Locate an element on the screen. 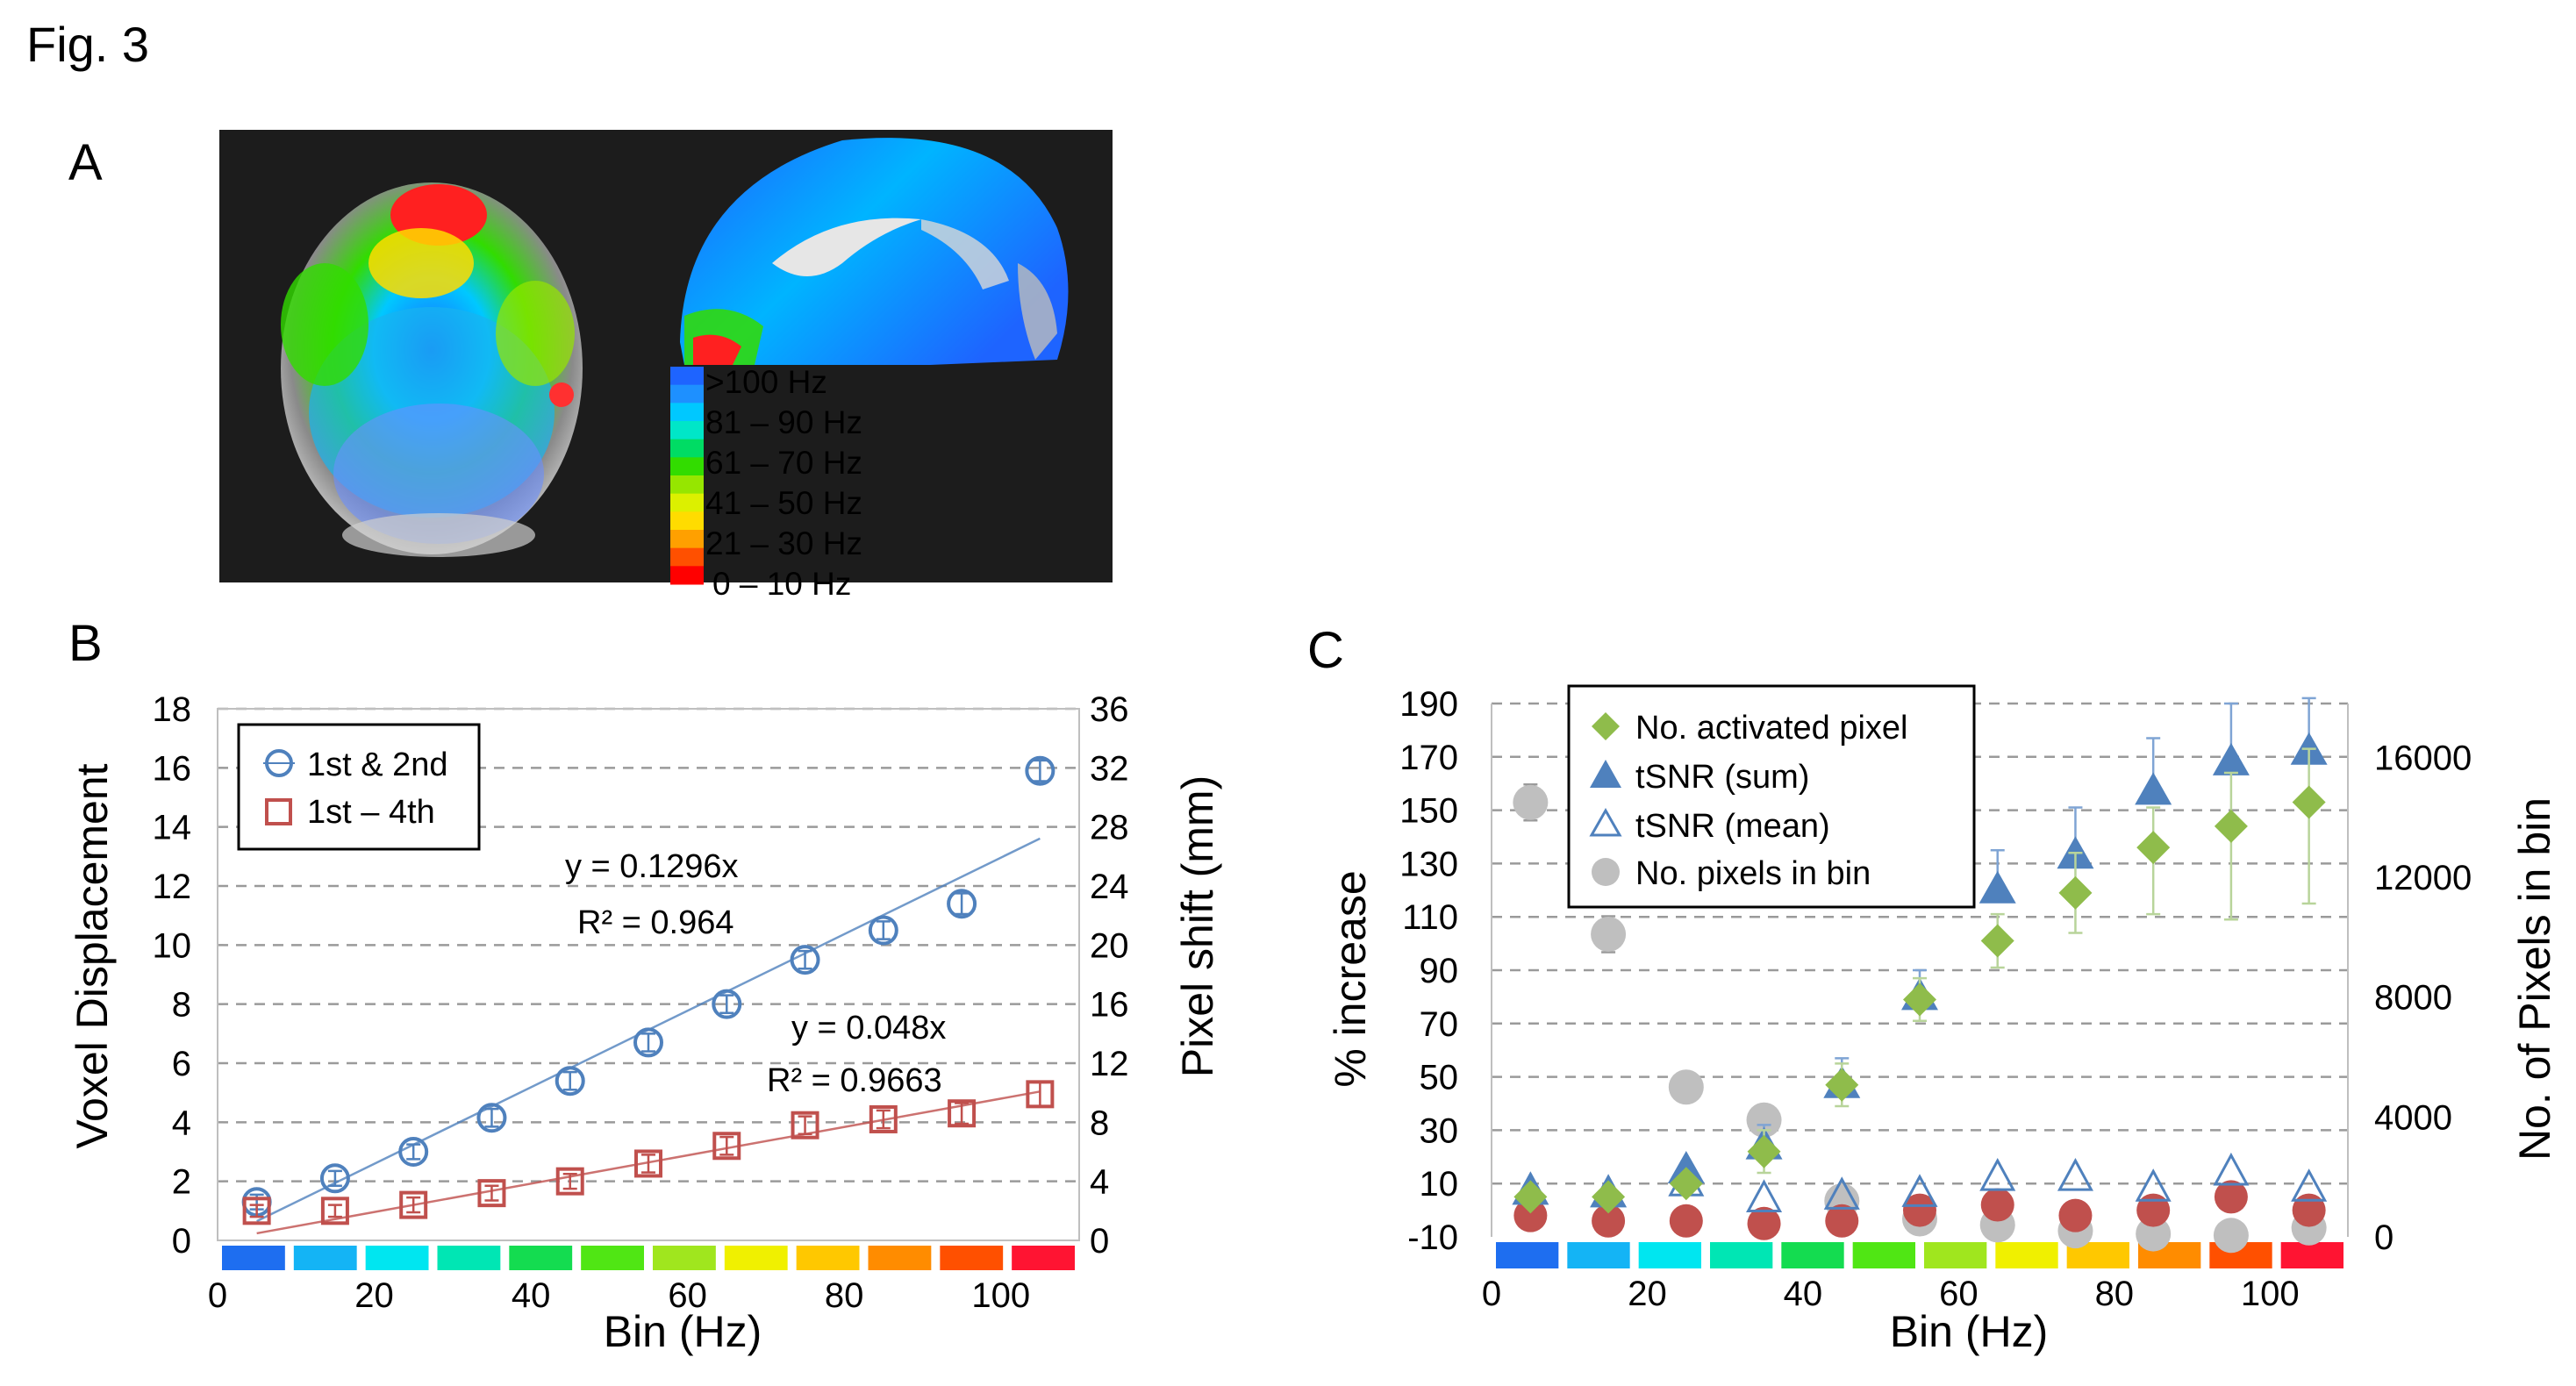  chart-b-fit2-r2: R² = 0.9663 is located at coordinates (854, 1081).